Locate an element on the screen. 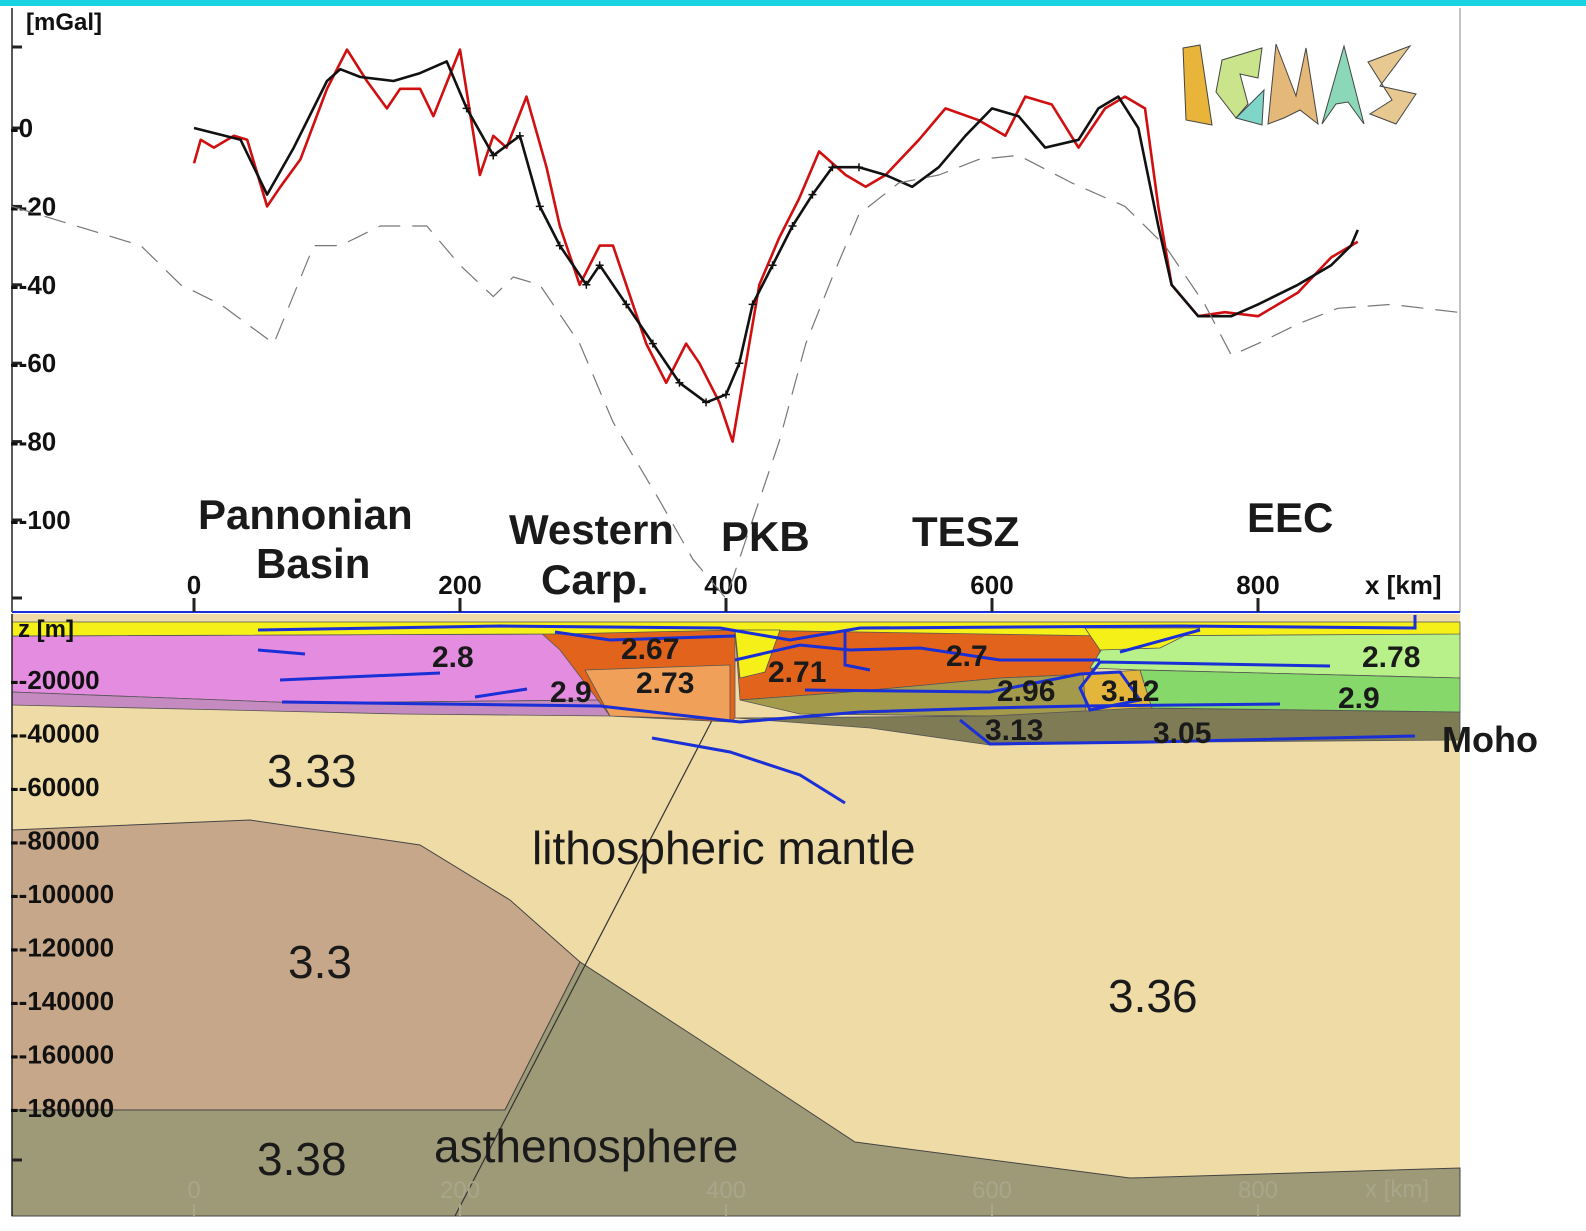  y-tick-label: -0 is located at coordinates (21, 128).